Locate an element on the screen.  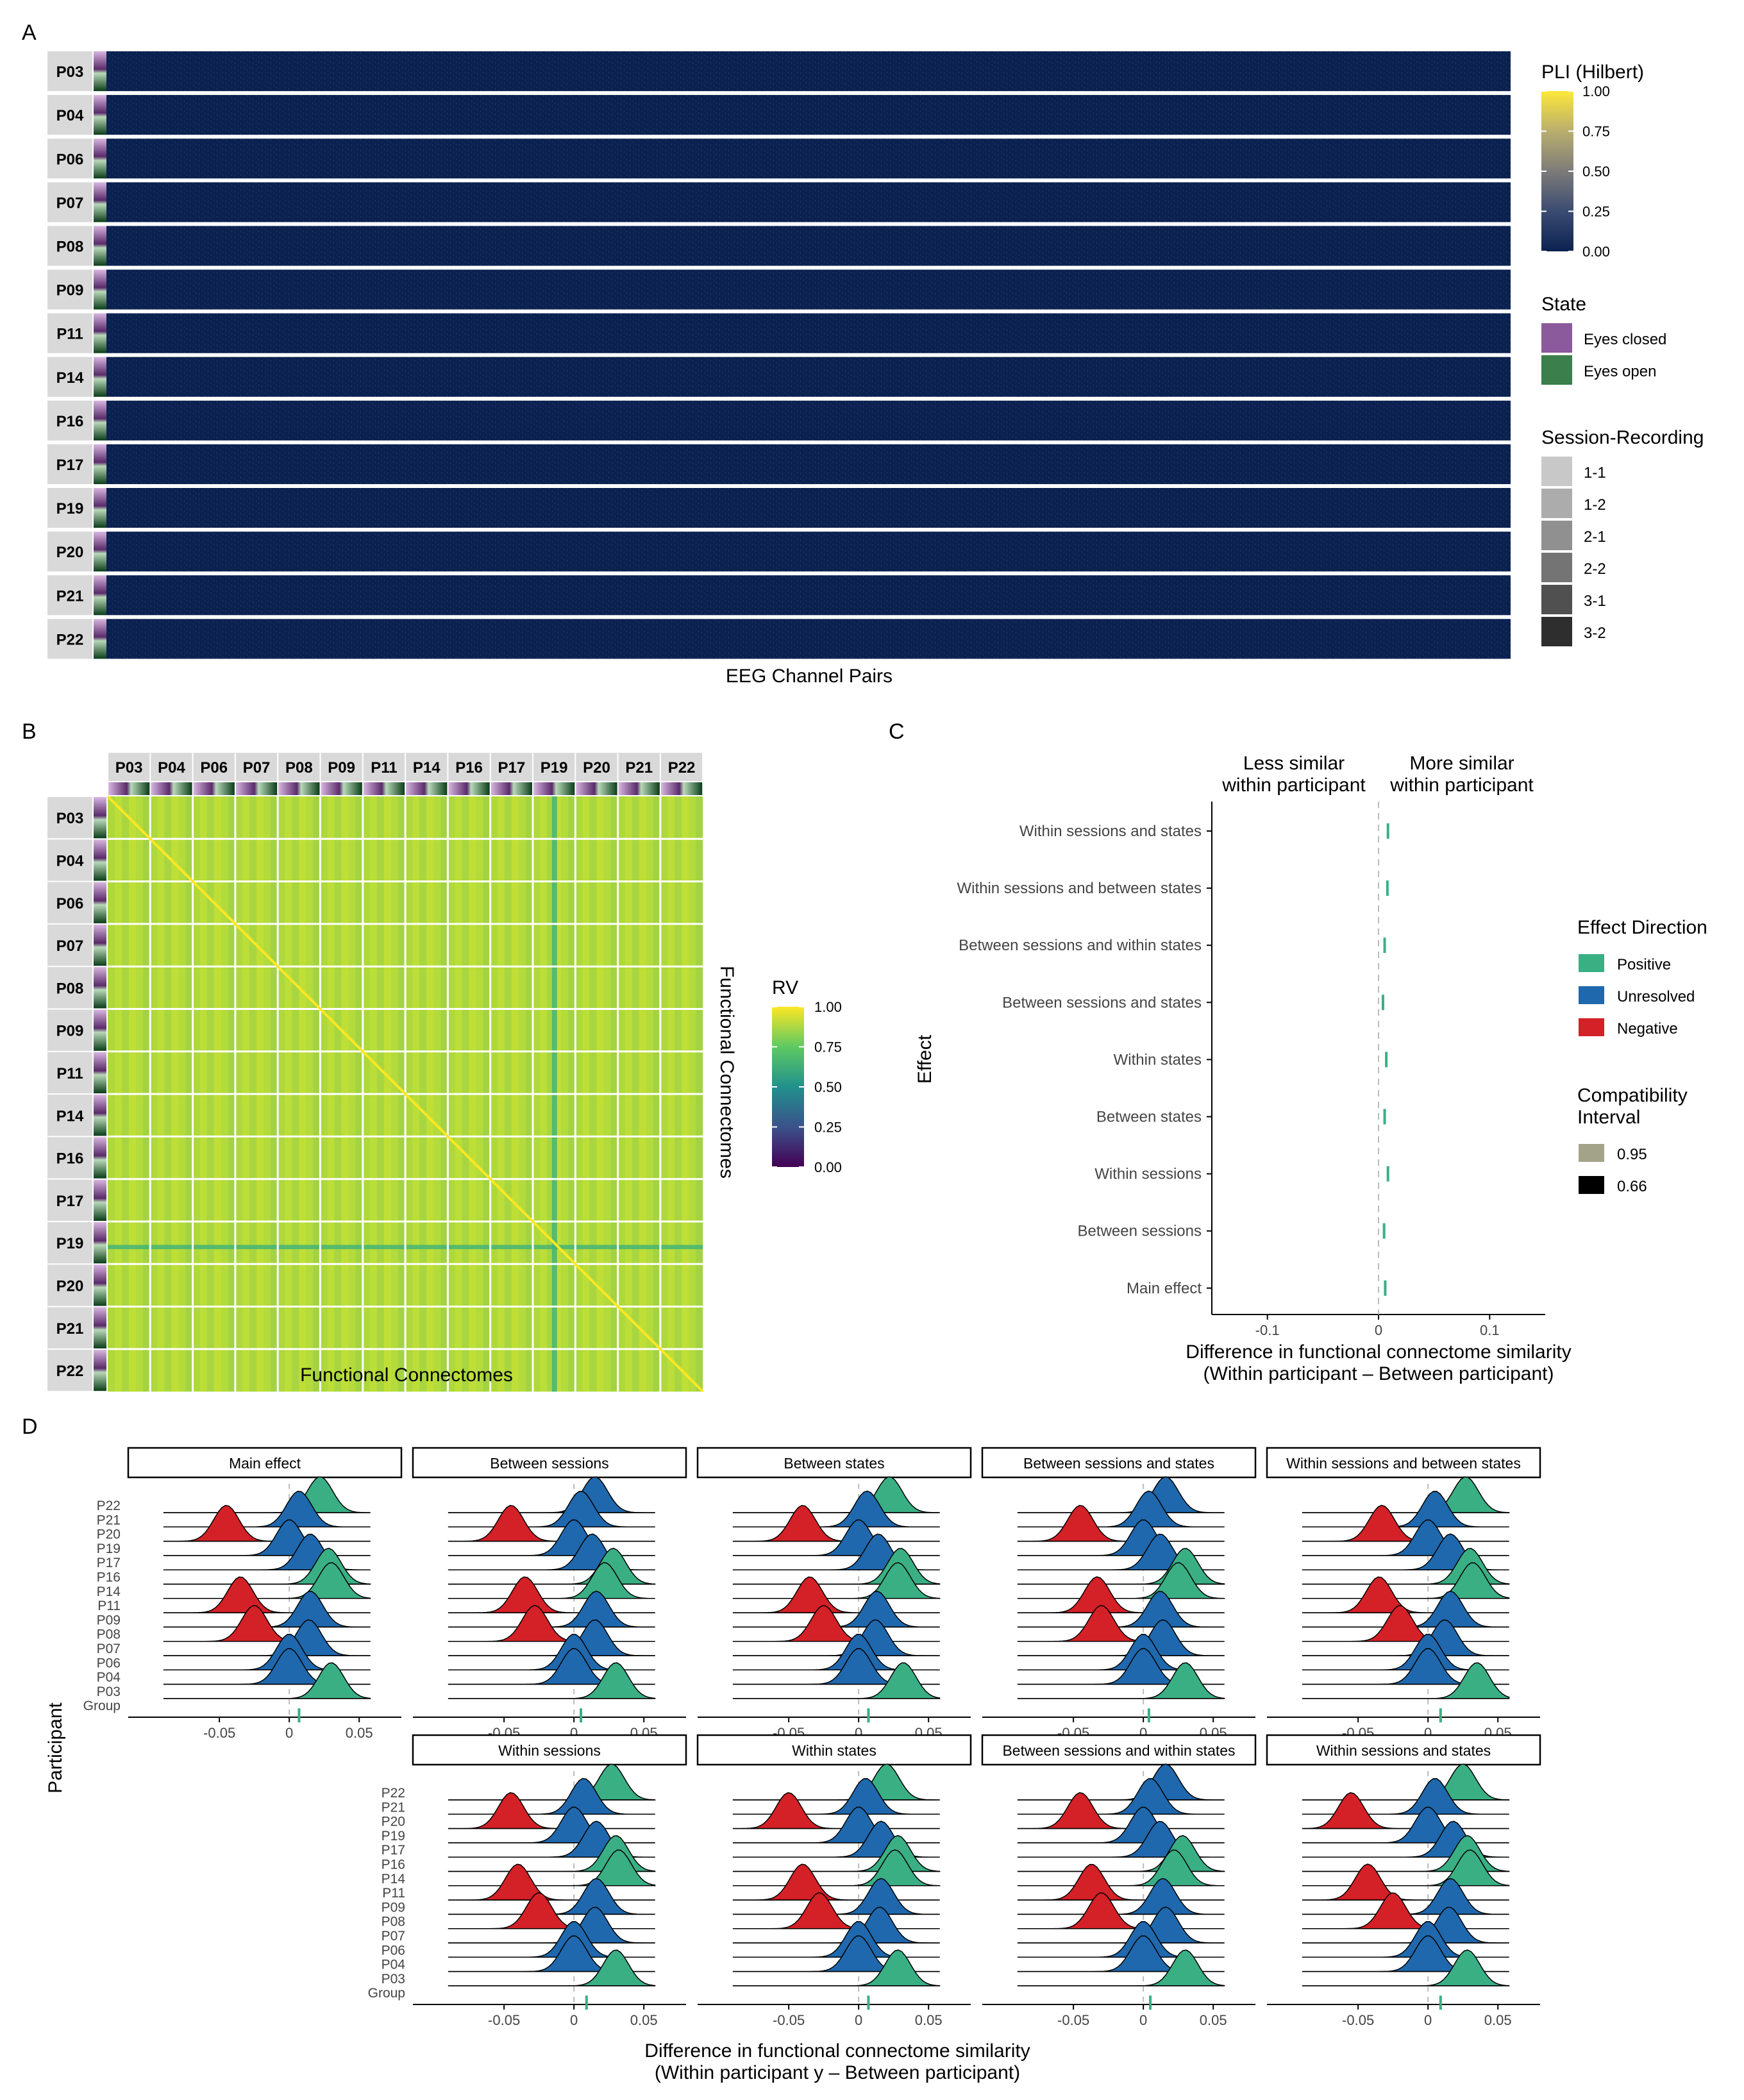
mrow-annotation-P22 is located at coordinates (100, 1370).